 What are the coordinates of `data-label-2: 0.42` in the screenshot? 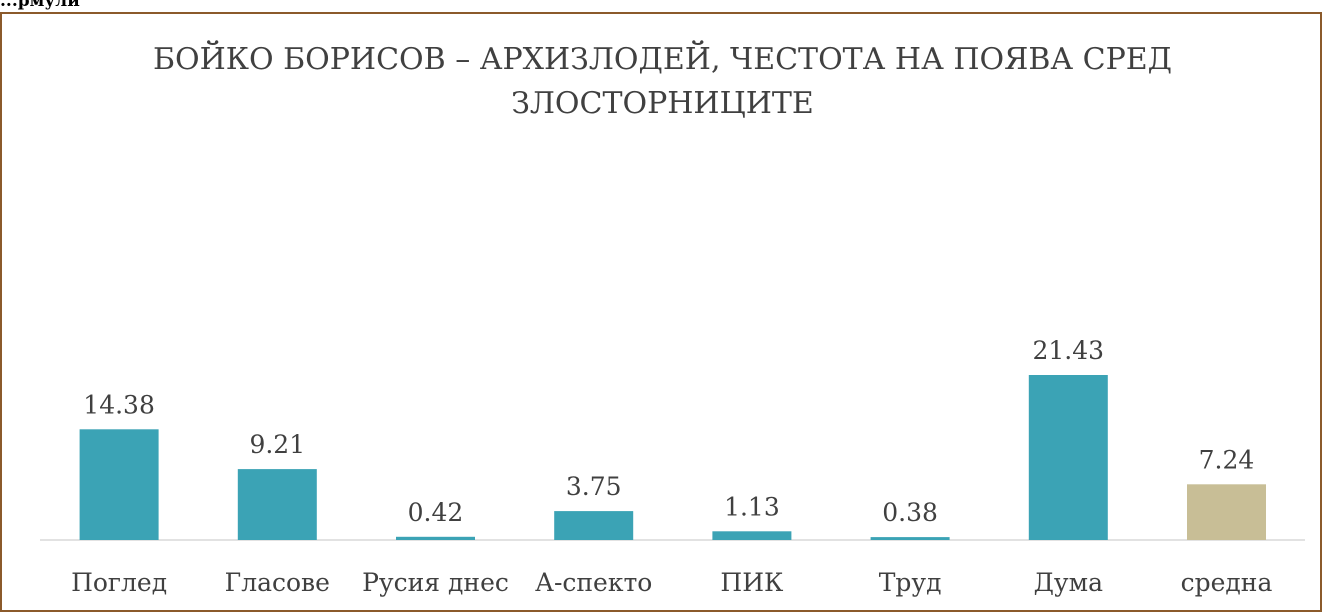 It's located at (436, 512).